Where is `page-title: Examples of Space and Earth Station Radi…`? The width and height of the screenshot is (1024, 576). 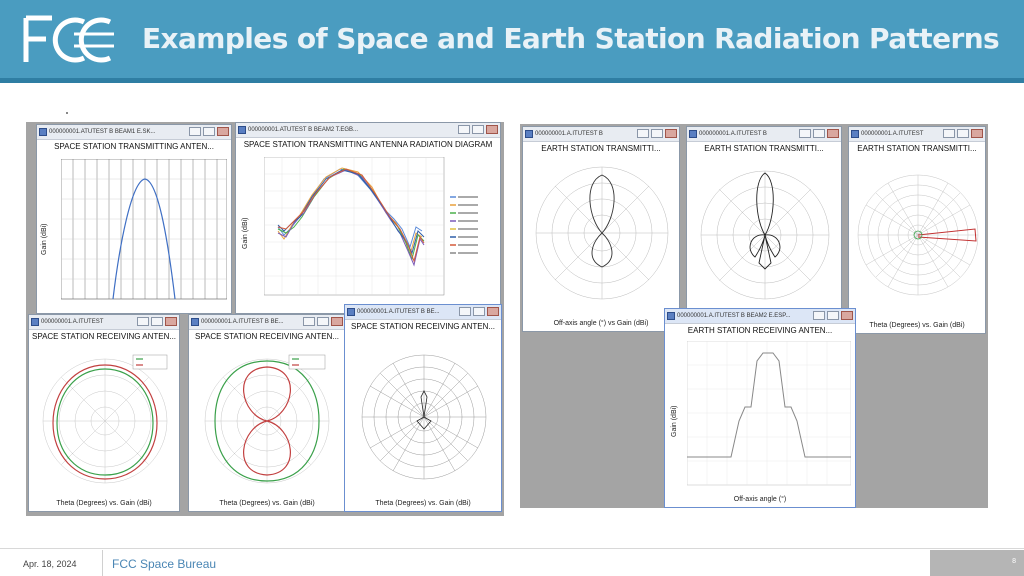 page-title: Examples of Space and Earth Station Radi… is located at coordinates (571, 38).